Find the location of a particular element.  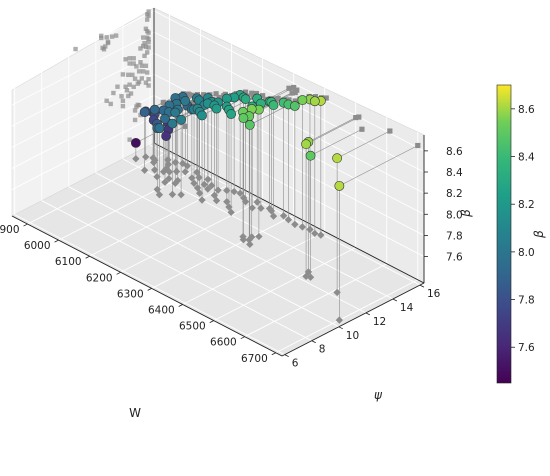

colorbar-tick-label: 8.2 is located at coordinates (526, 205).